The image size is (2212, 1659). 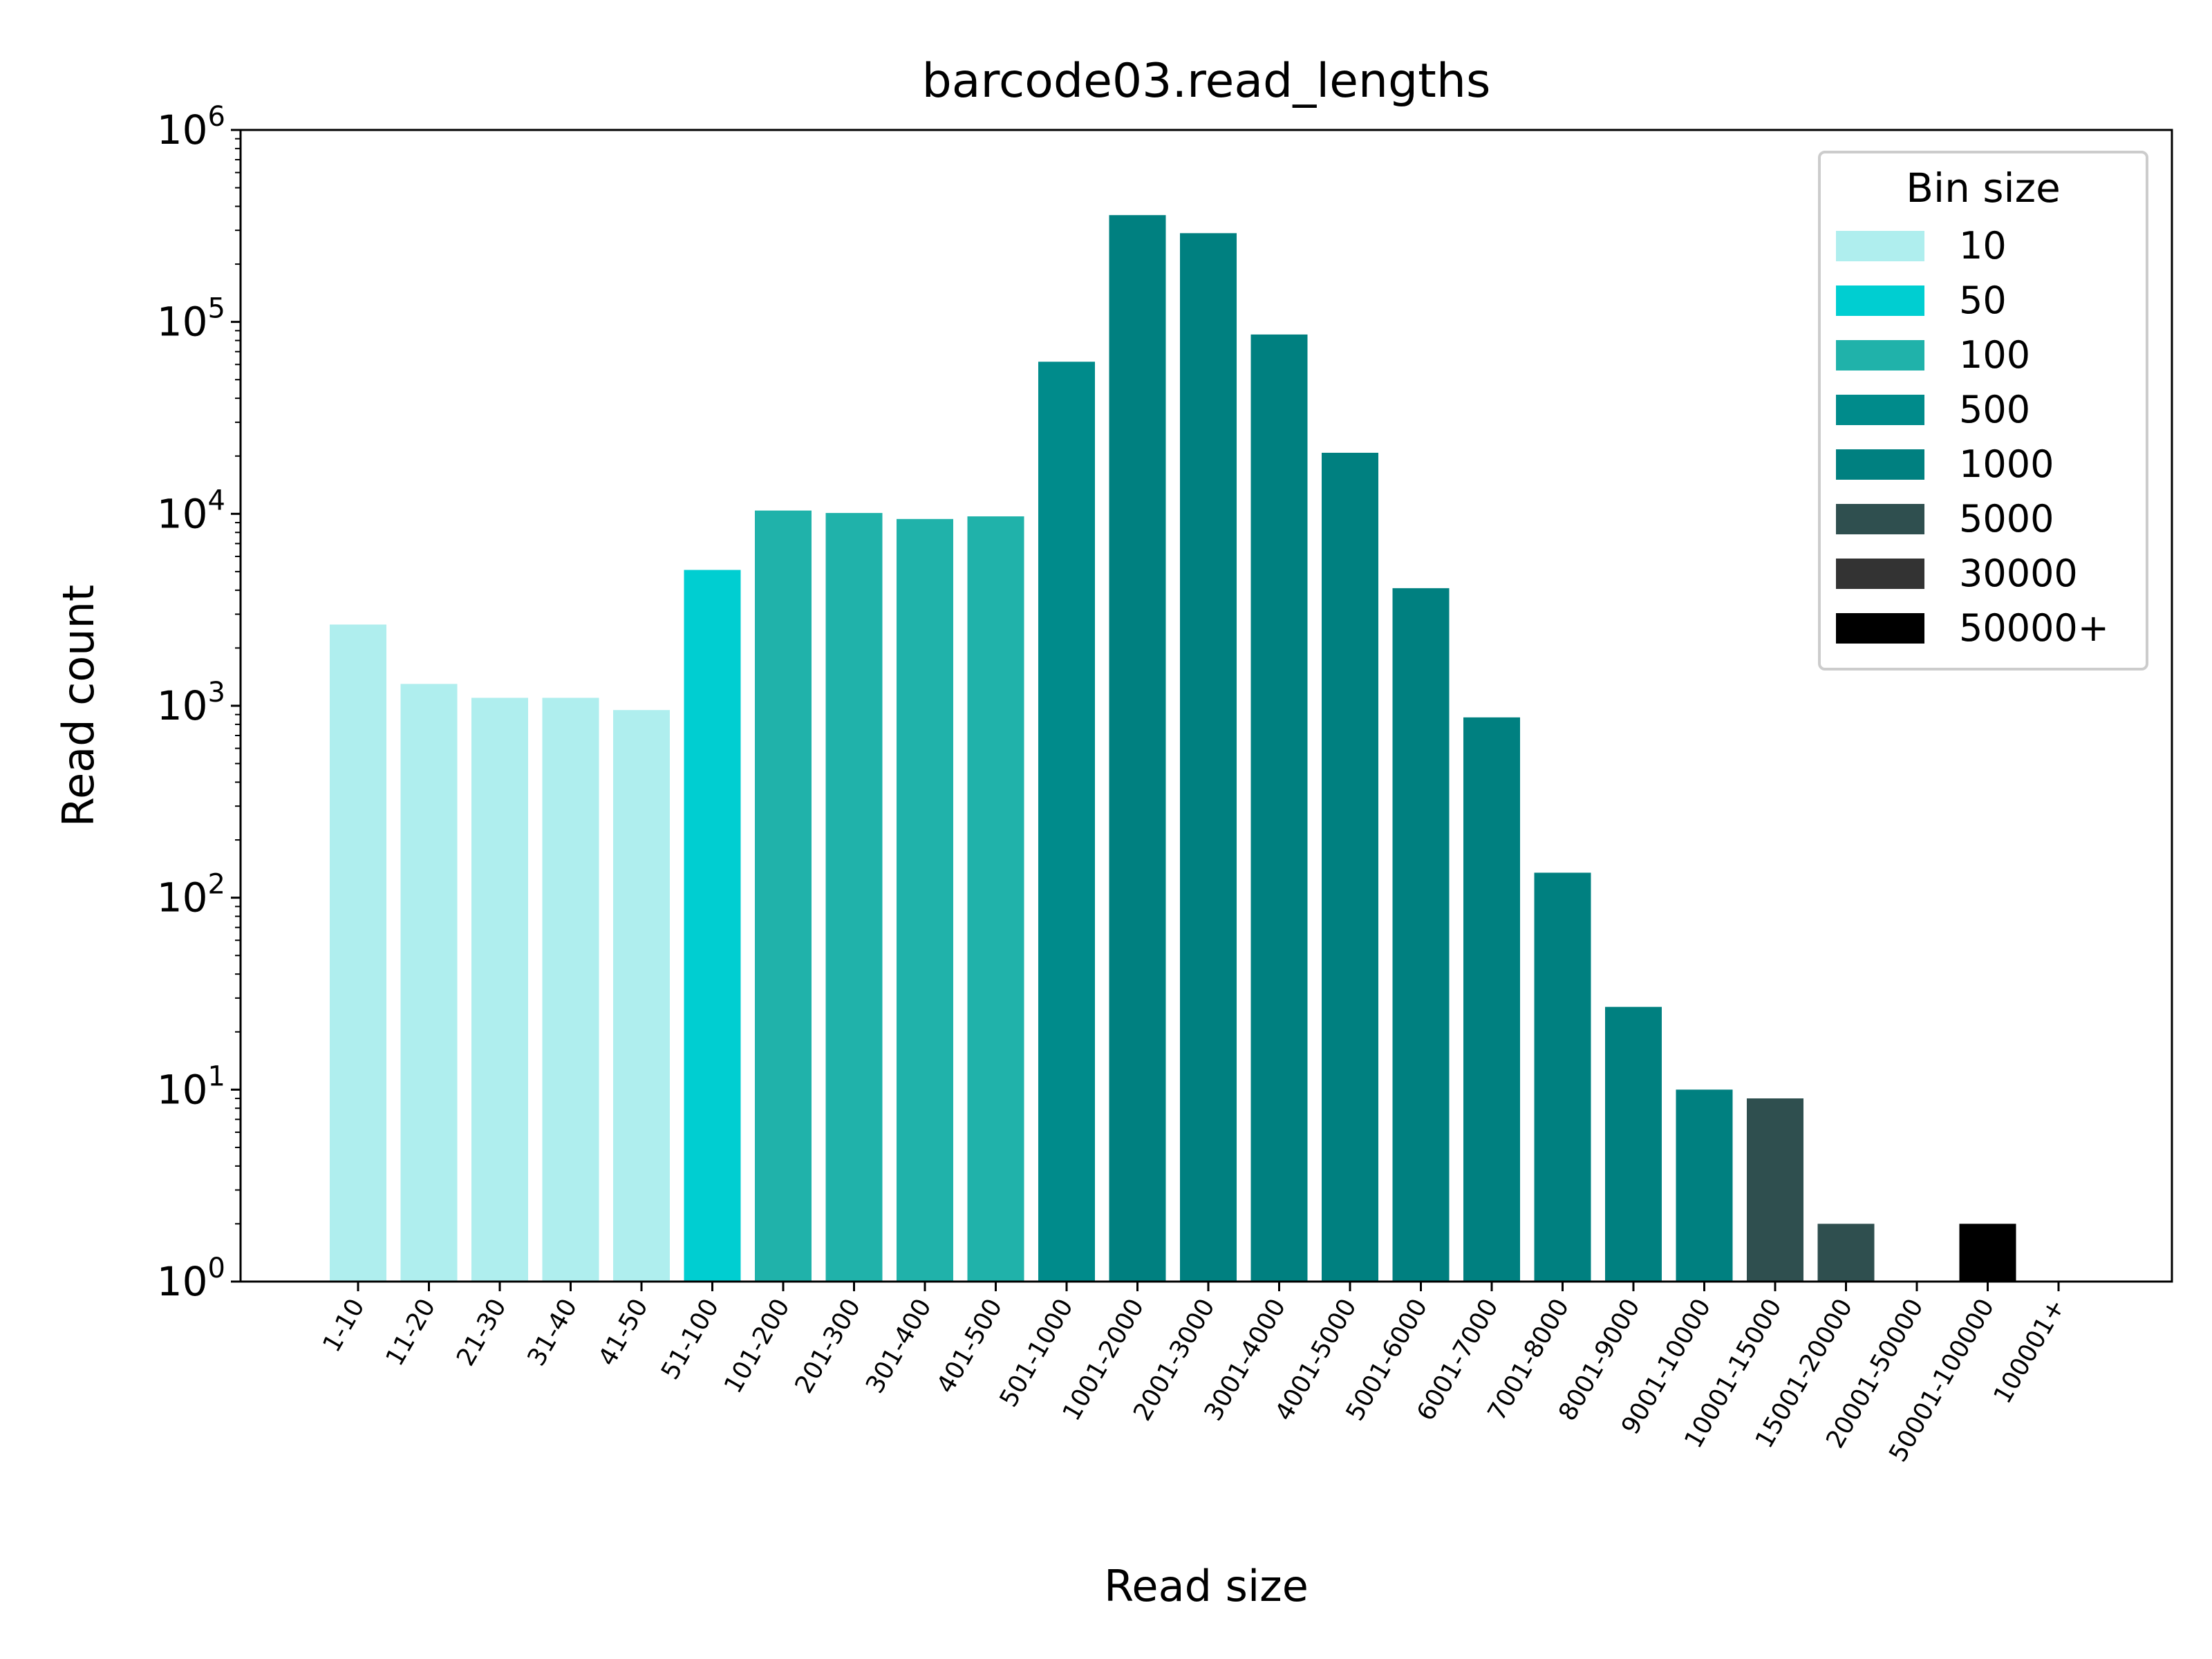 What do you see at coordinates (344, 1325) in the screenshot?
I see `x-tick-label: 1-10` at bounding box center [344, 1325].